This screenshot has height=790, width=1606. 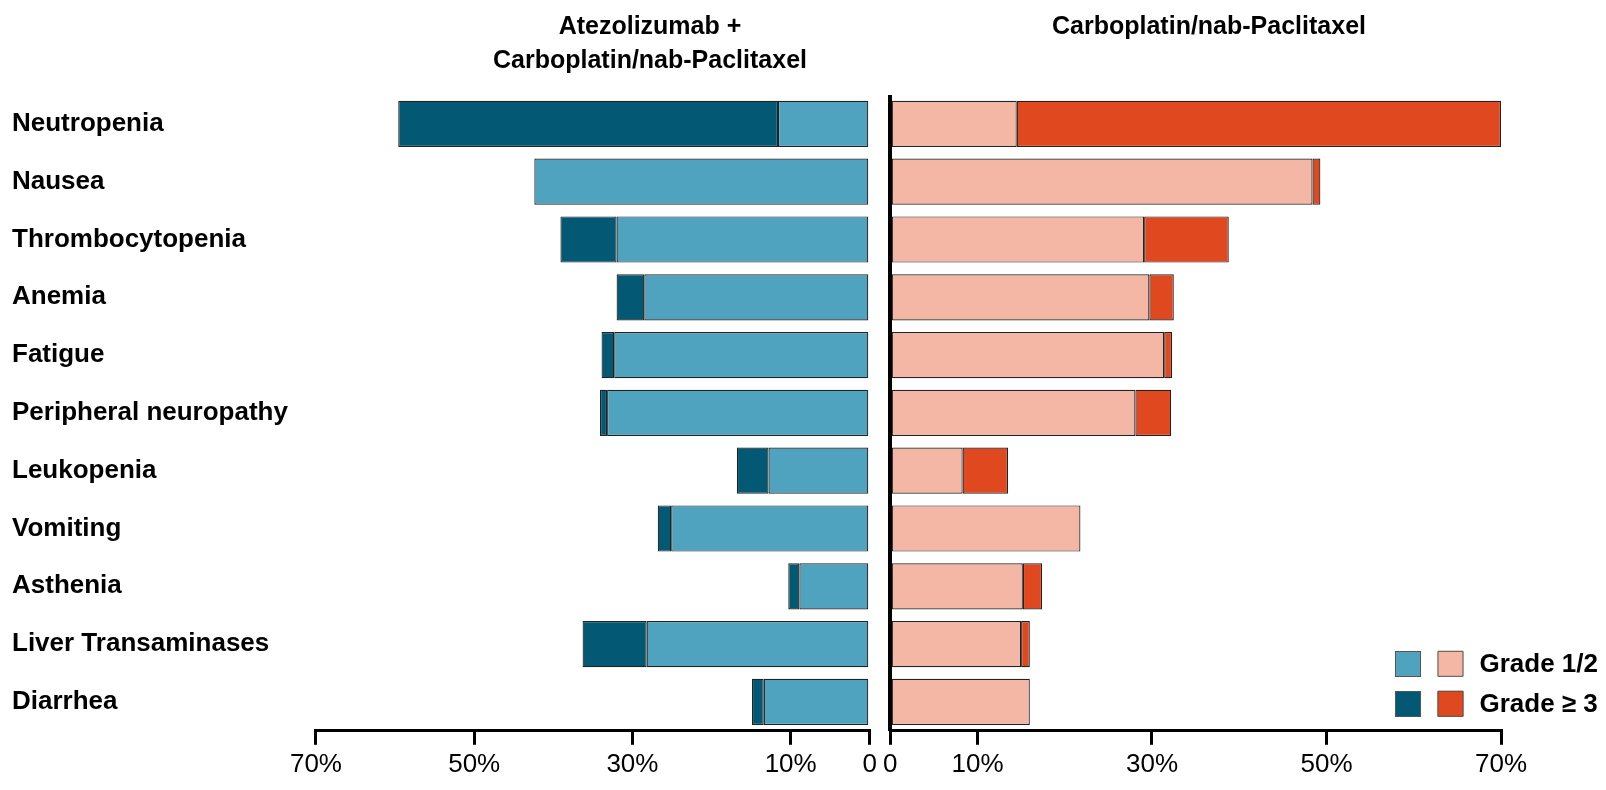 What do you see at coordinates (150, 411) in the screenshot?
I see `y-tick-label: Peripheral neuropathy` at bounding box center [150, 411].